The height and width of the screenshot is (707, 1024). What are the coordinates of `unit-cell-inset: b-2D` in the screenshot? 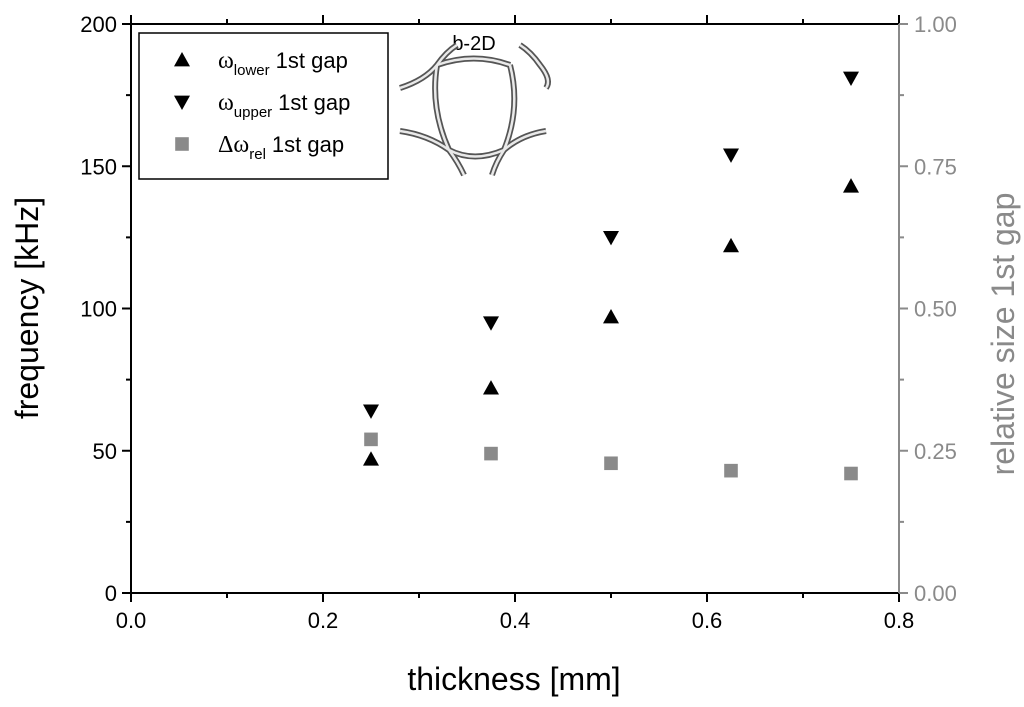 It's located at (475, 105).